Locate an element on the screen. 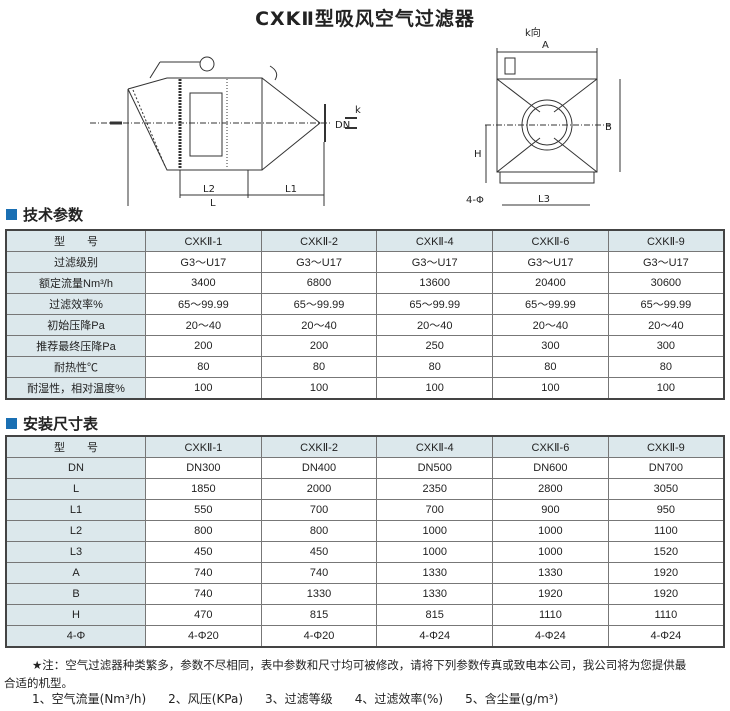 This screenshot has height=711, width=730. label-k-dir: k向 is located at coordinates (533, 32).